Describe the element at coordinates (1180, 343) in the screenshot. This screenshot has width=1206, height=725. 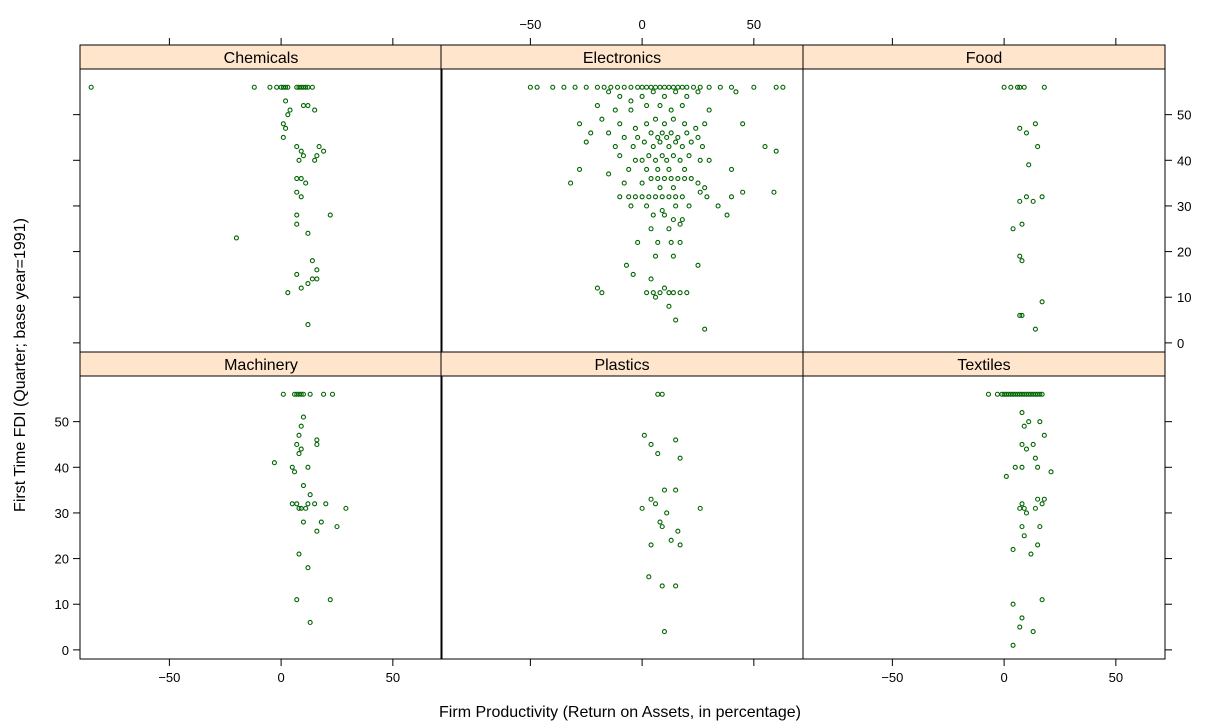
I see `y-tick-label: 0` at that location.